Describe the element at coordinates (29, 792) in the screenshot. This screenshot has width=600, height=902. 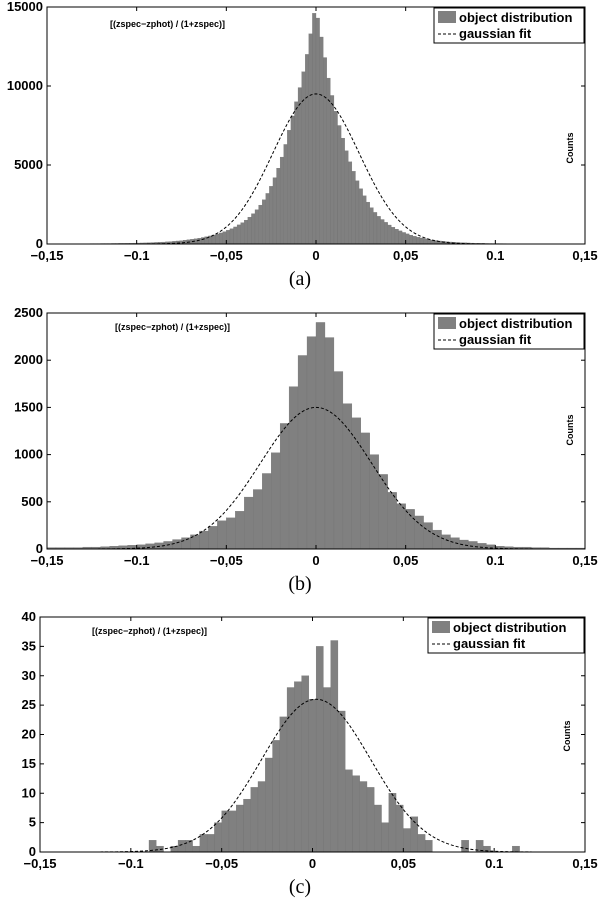
I see `y-tick-label: 10` at that location.